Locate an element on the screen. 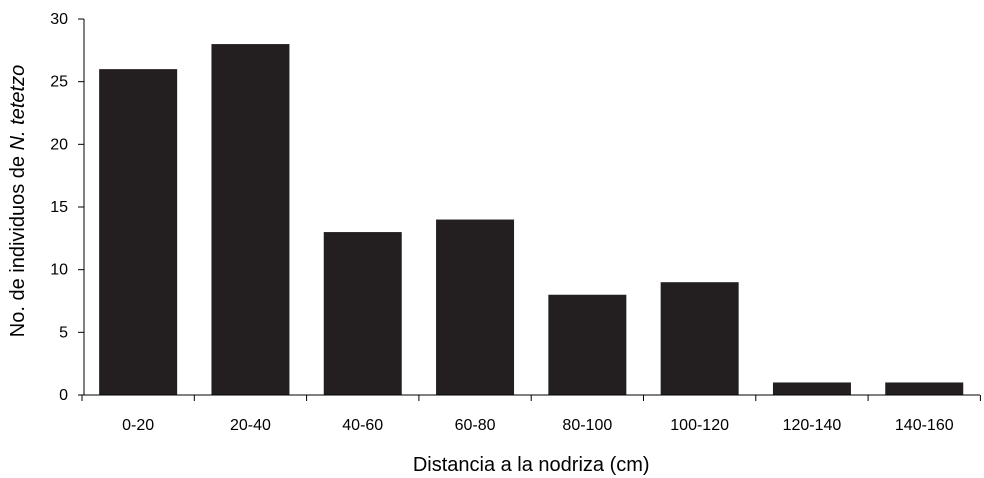 The image size is (984, 478). y-axis-title-species: N. tetetzo is located at coordinates (18, 108).